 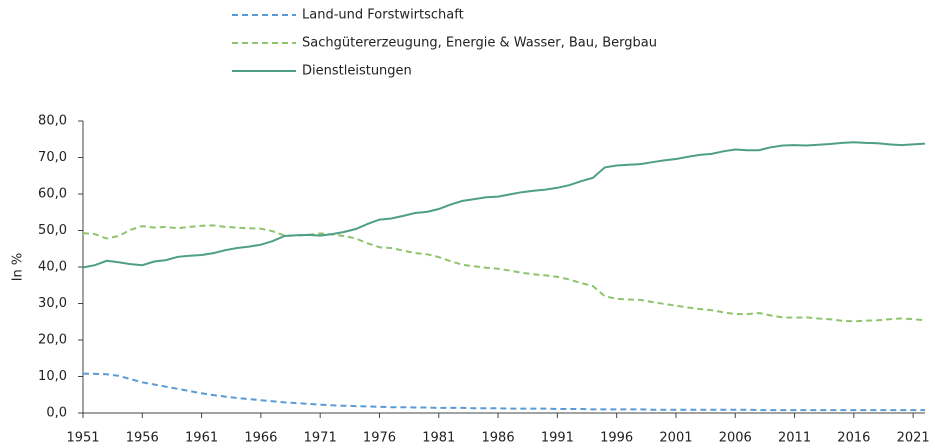 What do you see at coordinates (52, 157) in the screenshot?
I see `y-tick-label: 70,0` at bounding box center [52, 157].